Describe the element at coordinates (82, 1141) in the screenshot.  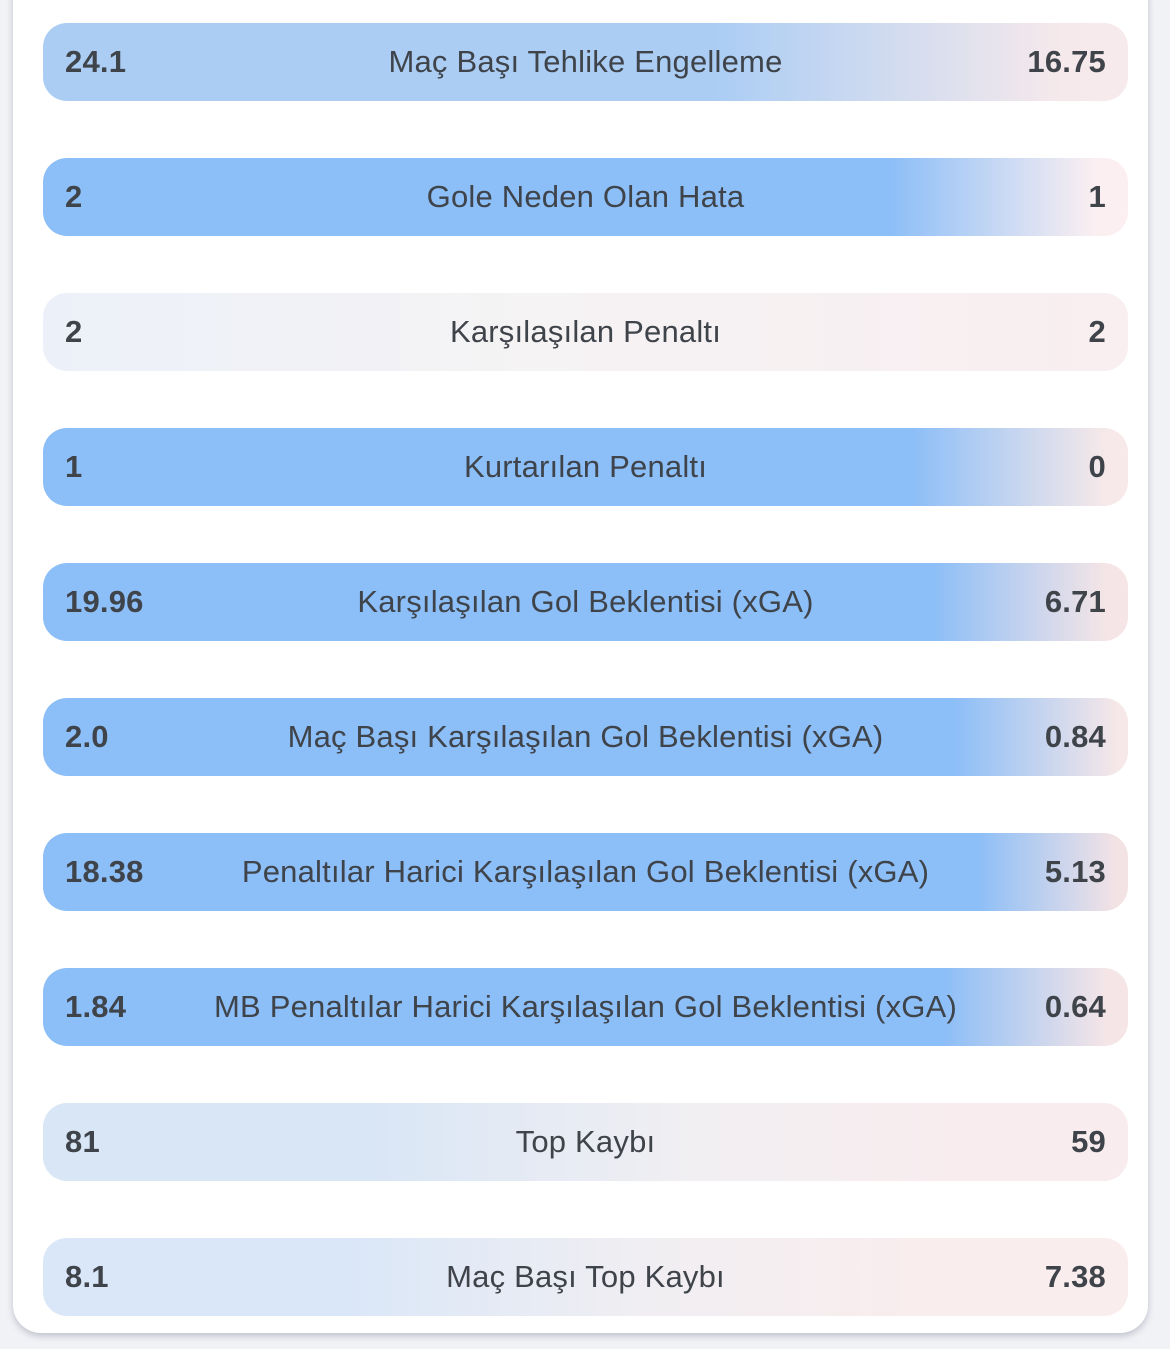
I see `home-value: 81` at that location.